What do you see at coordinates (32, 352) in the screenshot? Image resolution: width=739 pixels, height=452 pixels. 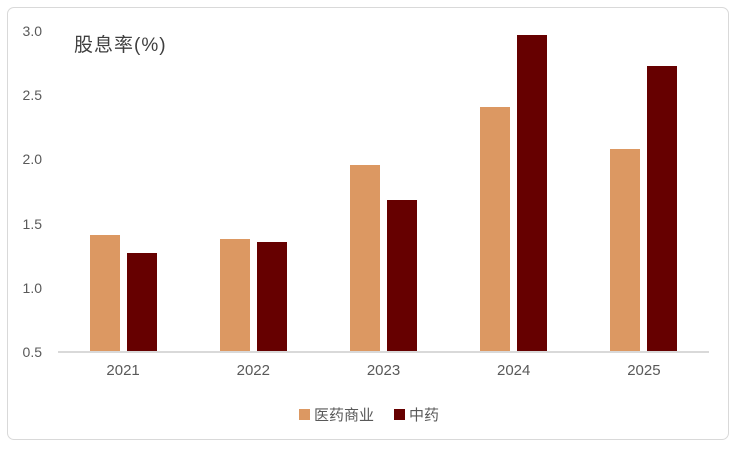 I see `y-tick-label: 0.5` at bounding box center [32, 352].